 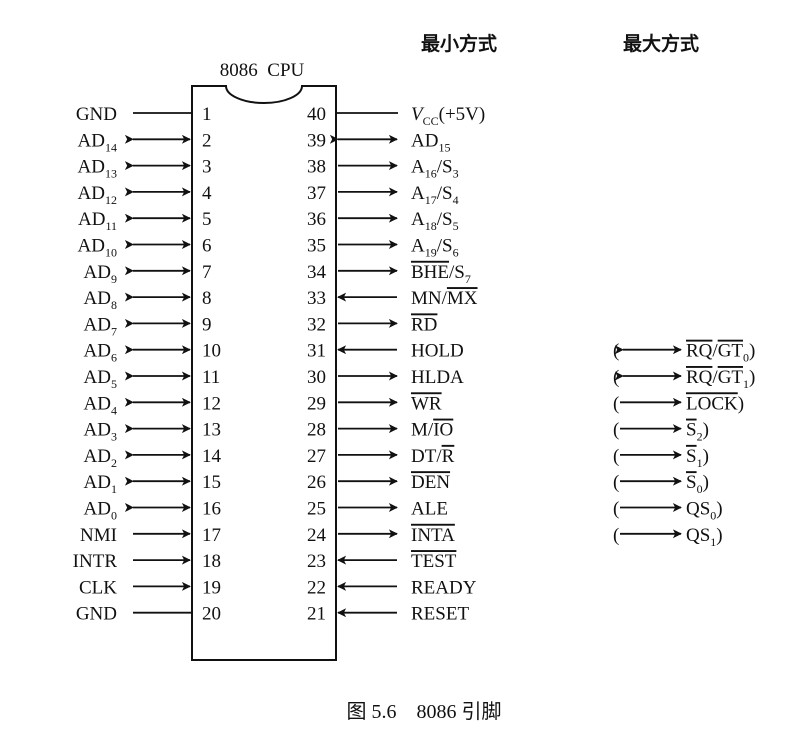 I want to click on pin-label: AD2​, so click(x=100, y=458).